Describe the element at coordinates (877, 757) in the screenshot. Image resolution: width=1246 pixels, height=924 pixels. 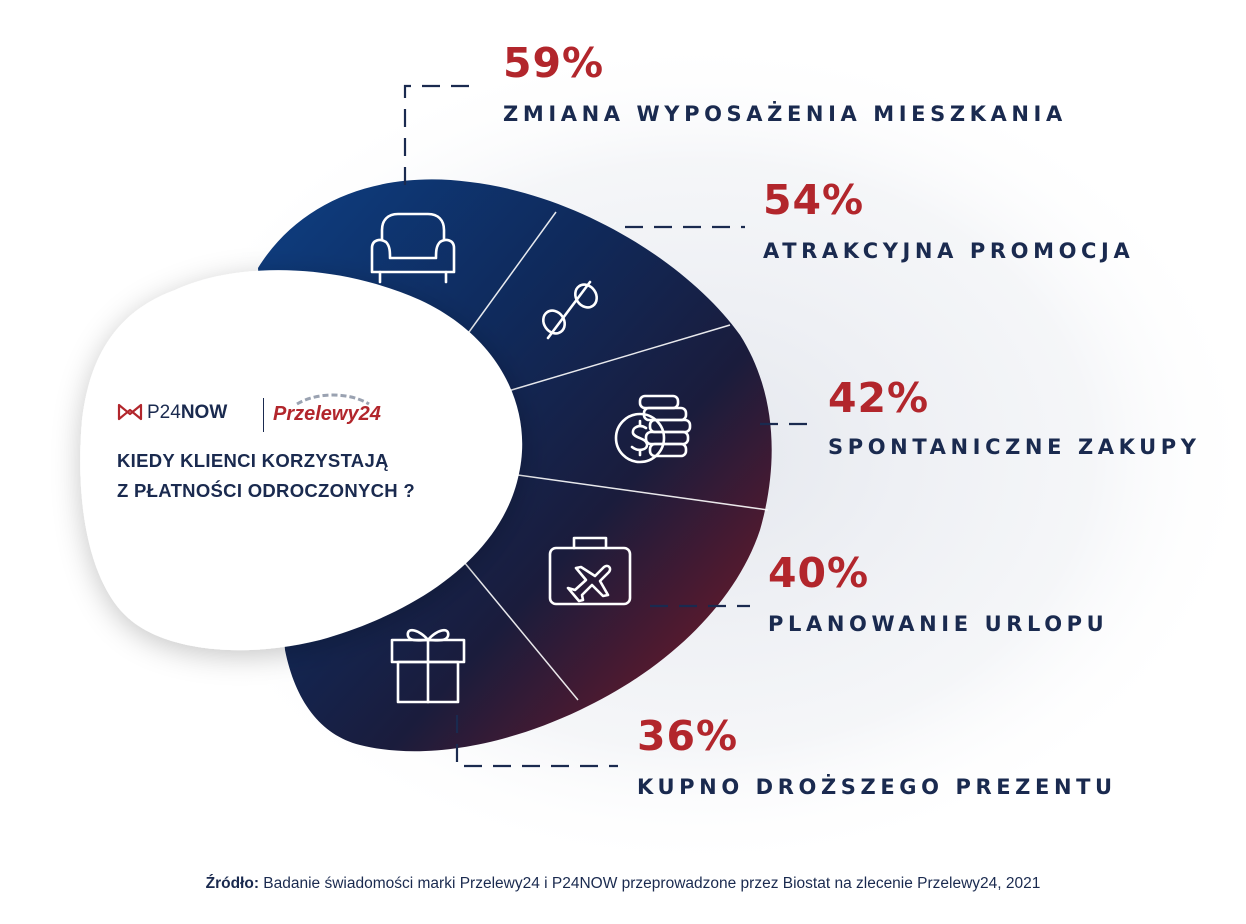
I see `item-gift: 36% KUPNO DROŻSZEGO PREZENTU` at that location.